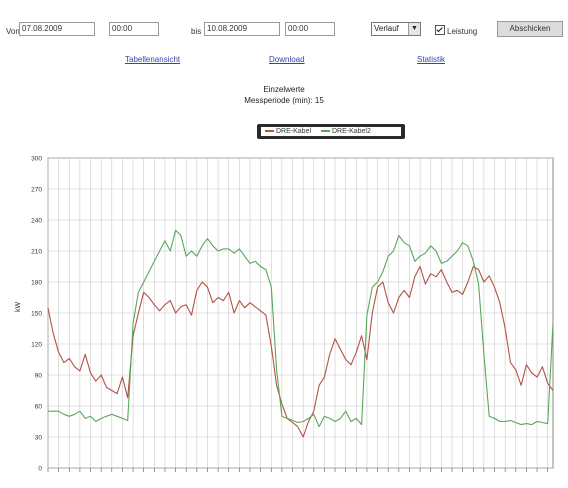  What do you see at coordinates (36, 221) in the screenshot?
I see `y-tick-label: 240` at bounding box center [36, 221].